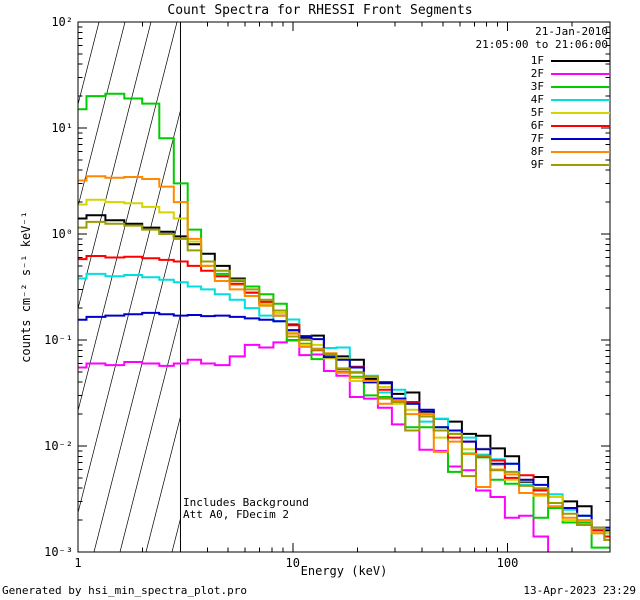  Describe the element at coordinates (320, 10) in the screenshot. I see `chart-title: Count Spectra for RHESSI Front Segments` at that location.